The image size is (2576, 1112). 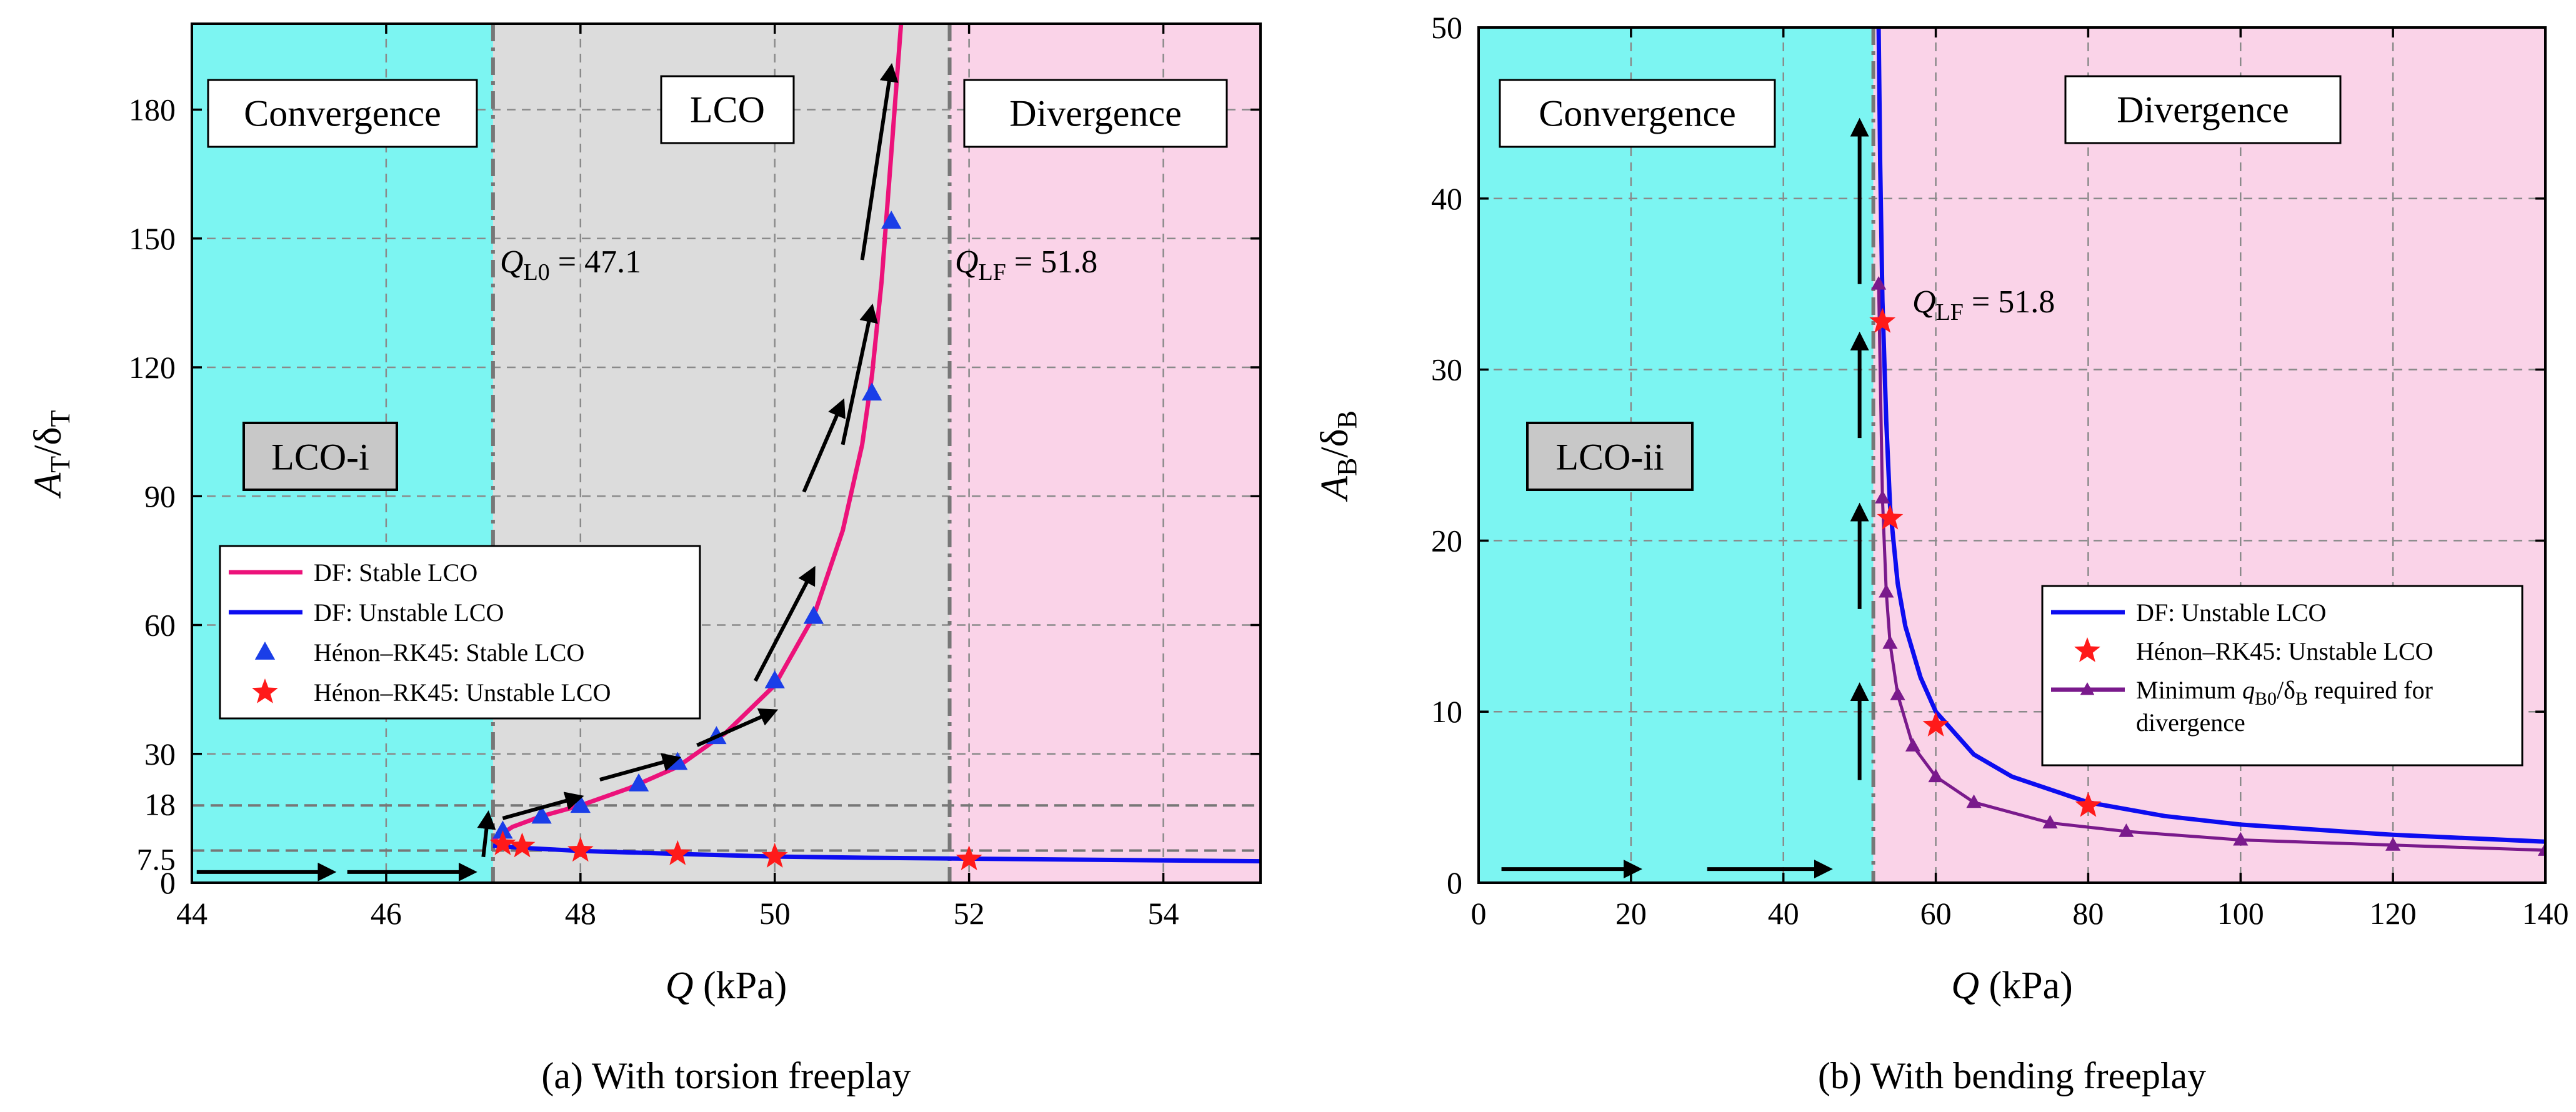 I want to click on y-tick-label: 40, so click(x=1446, y=198).